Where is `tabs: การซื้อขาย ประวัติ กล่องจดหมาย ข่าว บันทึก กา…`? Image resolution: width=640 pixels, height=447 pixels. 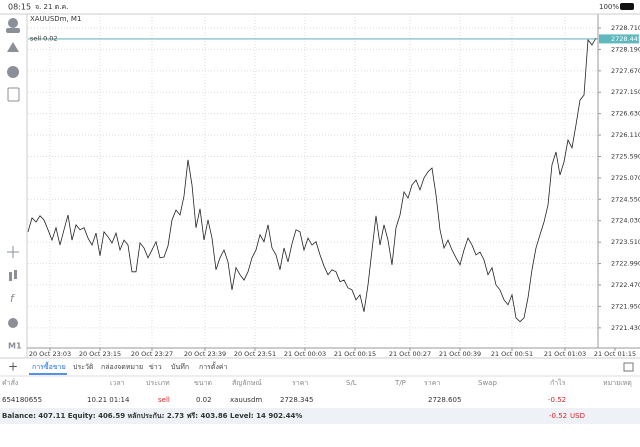 tabs: การซื้อขาย ประวัติ กล่องจดหมาย ข่าว บันทึก กา… is located at coordinates (128, 367).